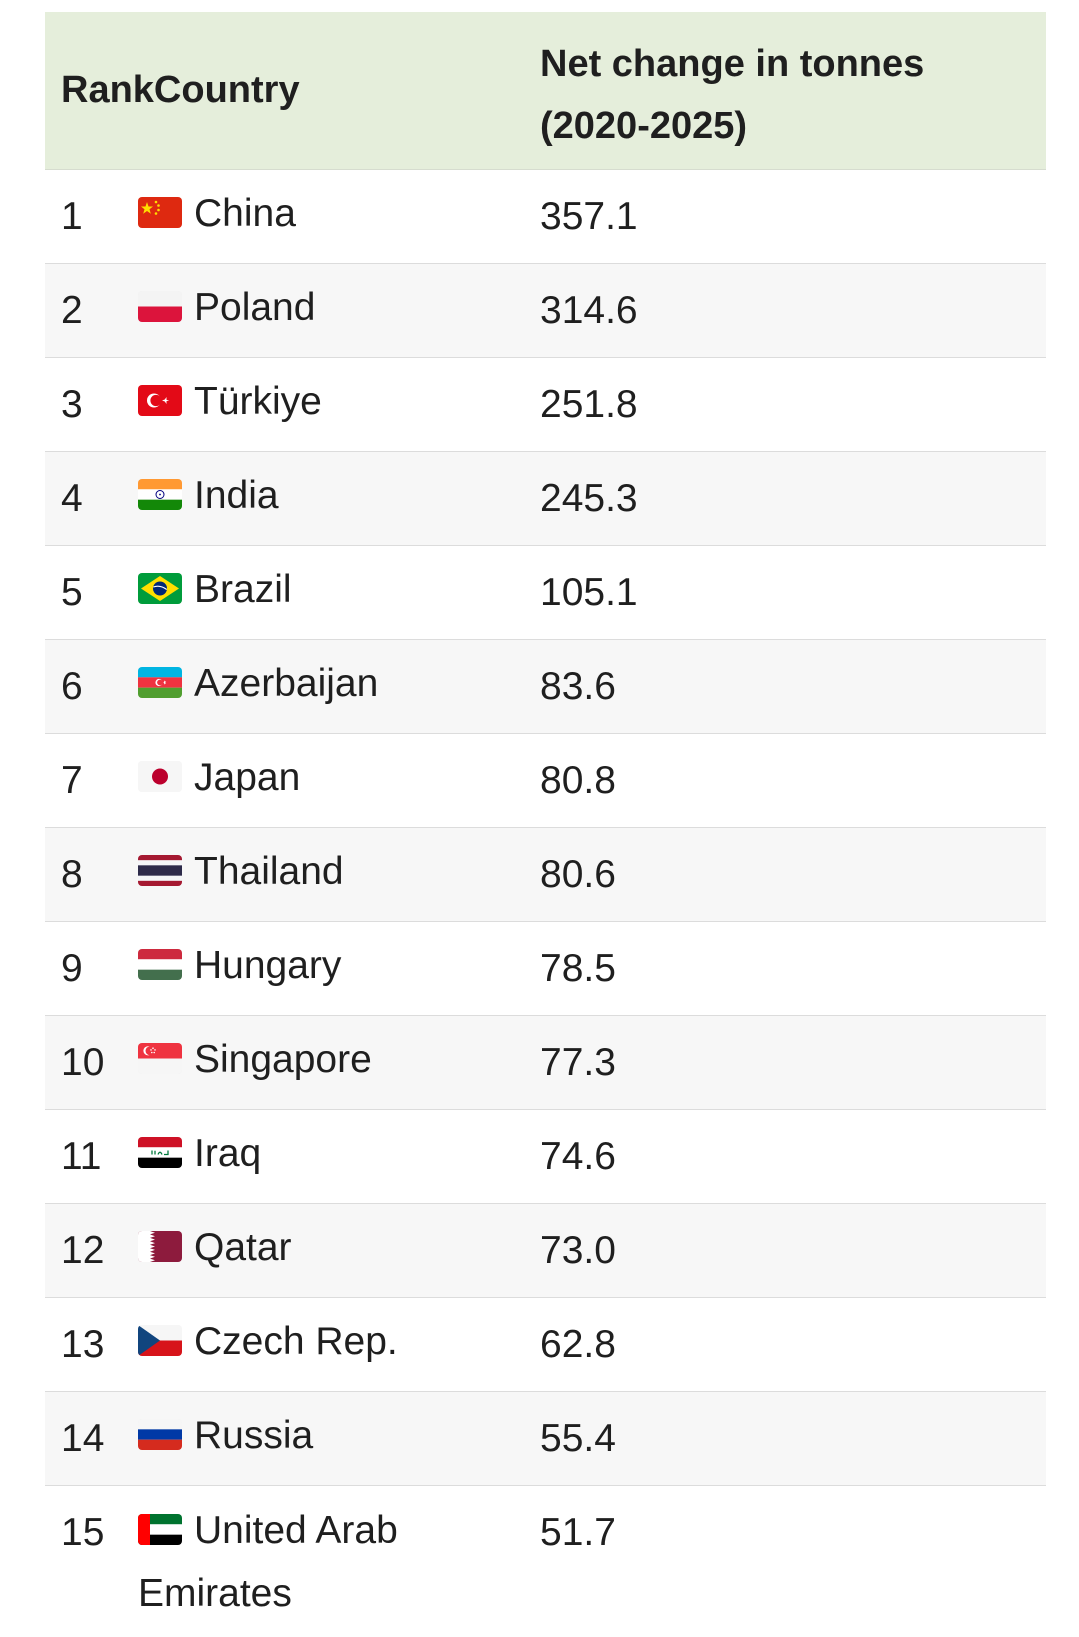 The height and width of the screenshot is (1637, 1079). I want to click on table-row: 2 Poland 314.6, so click(545, 311).